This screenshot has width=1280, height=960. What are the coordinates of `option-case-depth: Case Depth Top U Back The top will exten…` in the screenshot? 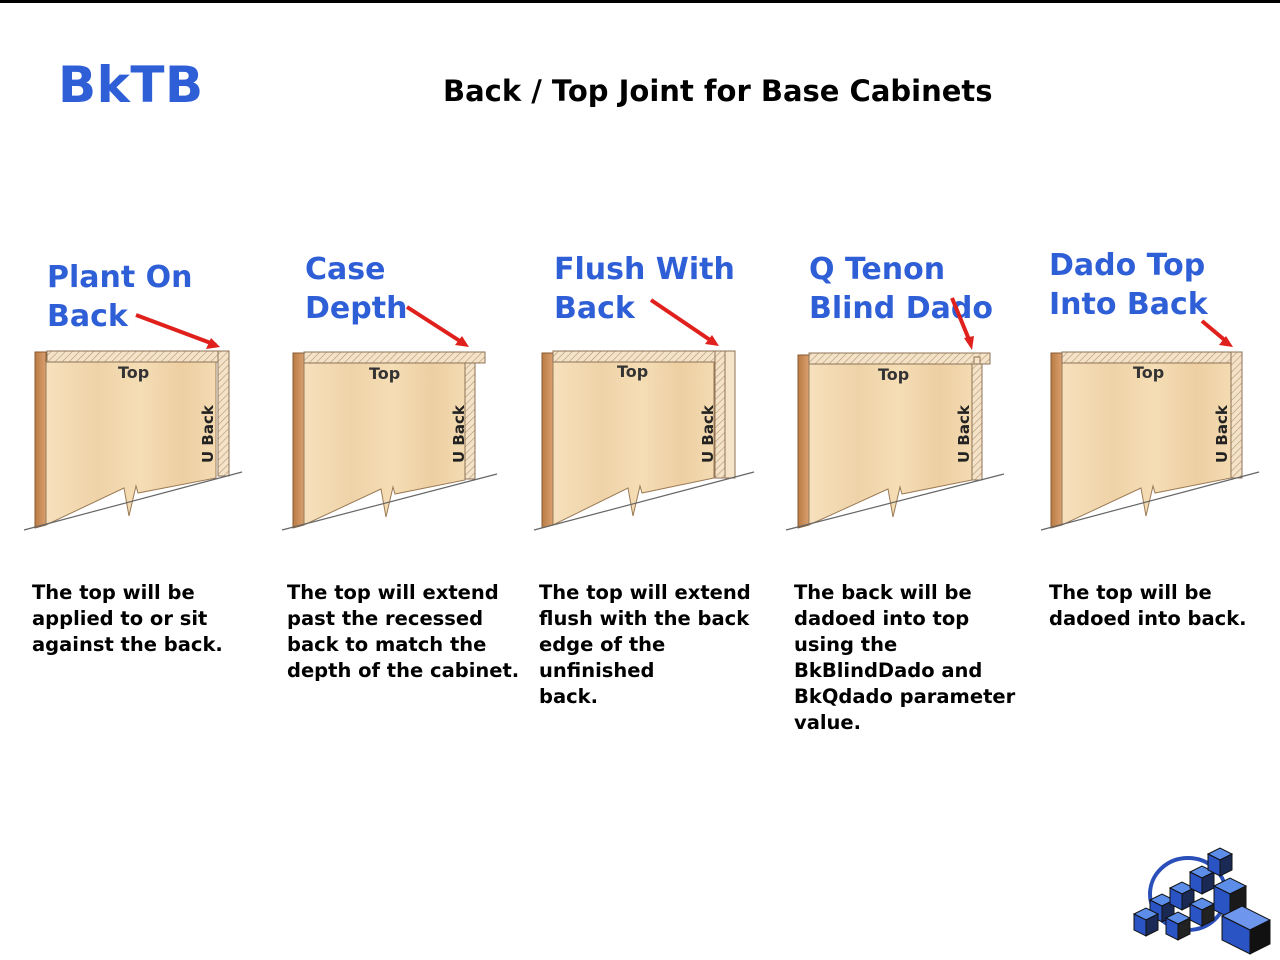 It's located at (409, 500).